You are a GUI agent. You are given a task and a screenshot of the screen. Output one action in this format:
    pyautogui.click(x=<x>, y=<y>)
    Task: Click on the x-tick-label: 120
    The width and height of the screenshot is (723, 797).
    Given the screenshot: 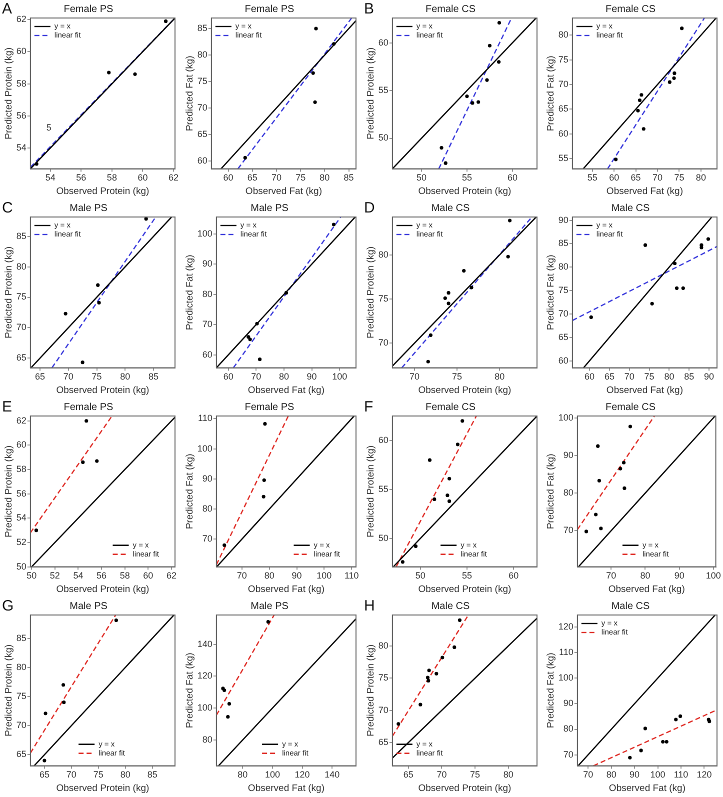 What is the action you would take?
    pyautogui.click(x=302, y=775)
    